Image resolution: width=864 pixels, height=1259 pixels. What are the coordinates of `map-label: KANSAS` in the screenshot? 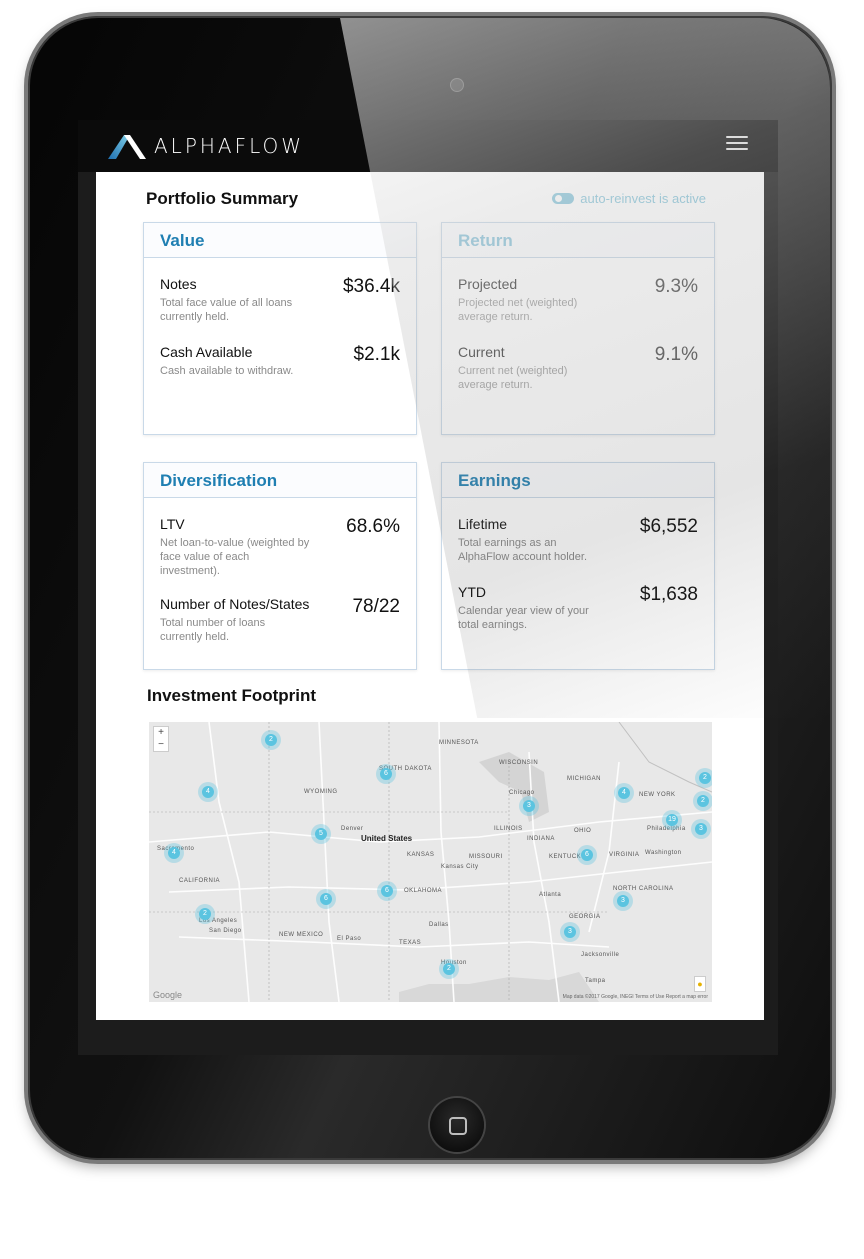 It's located at (421, 855).